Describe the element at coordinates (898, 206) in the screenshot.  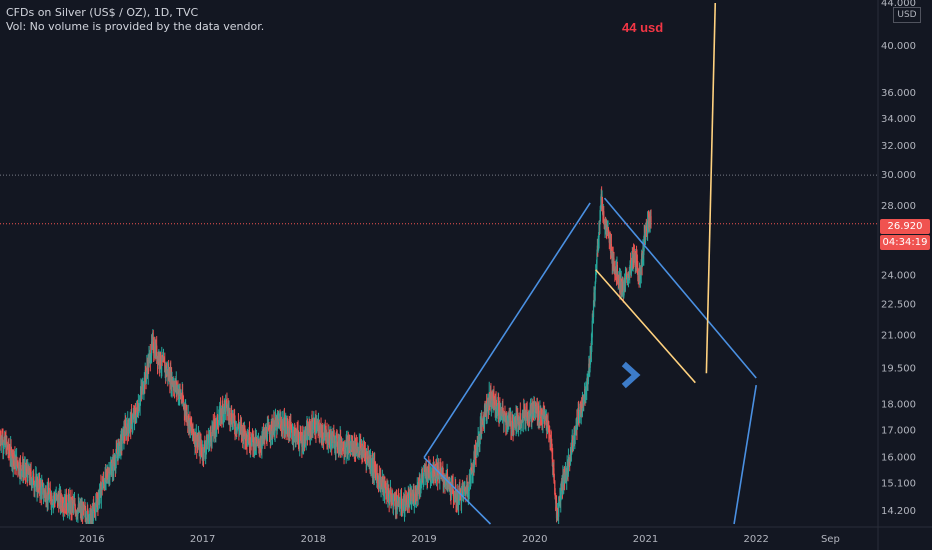
I see `y-tick-label: 28.000` at that location.